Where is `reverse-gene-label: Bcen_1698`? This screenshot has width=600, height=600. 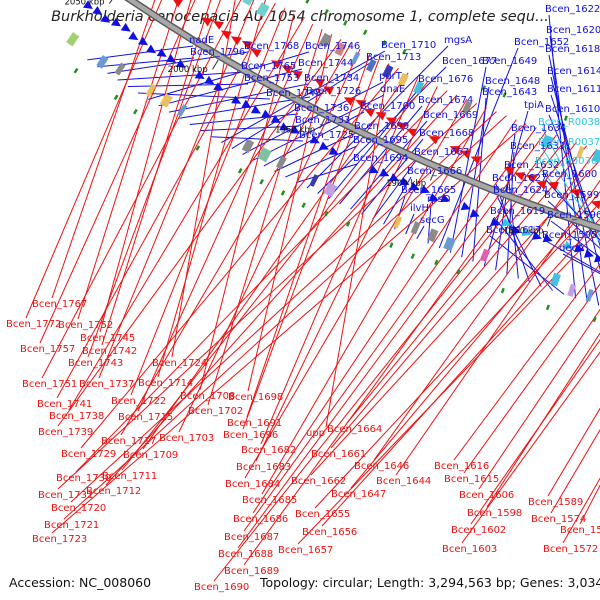
reverse-gene-label: Bcen_1698 is located at coordinates (255, 397).